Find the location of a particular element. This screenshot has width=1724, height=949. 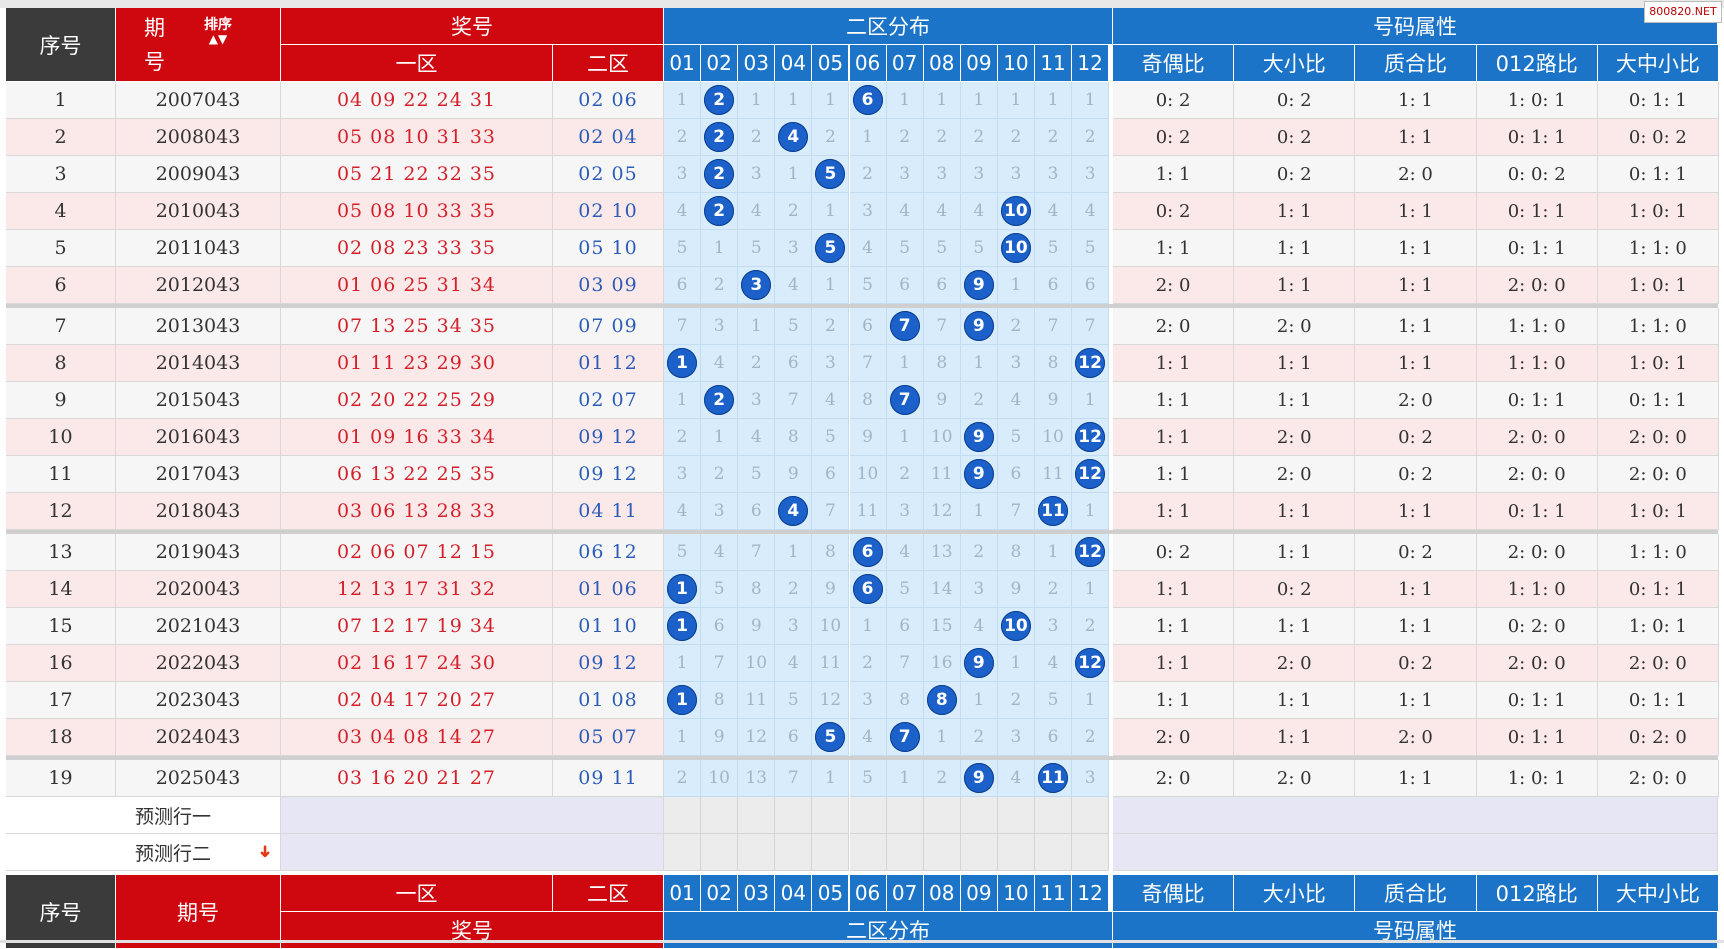

header-zone1: 一区 is located at coordinates (417, 63).